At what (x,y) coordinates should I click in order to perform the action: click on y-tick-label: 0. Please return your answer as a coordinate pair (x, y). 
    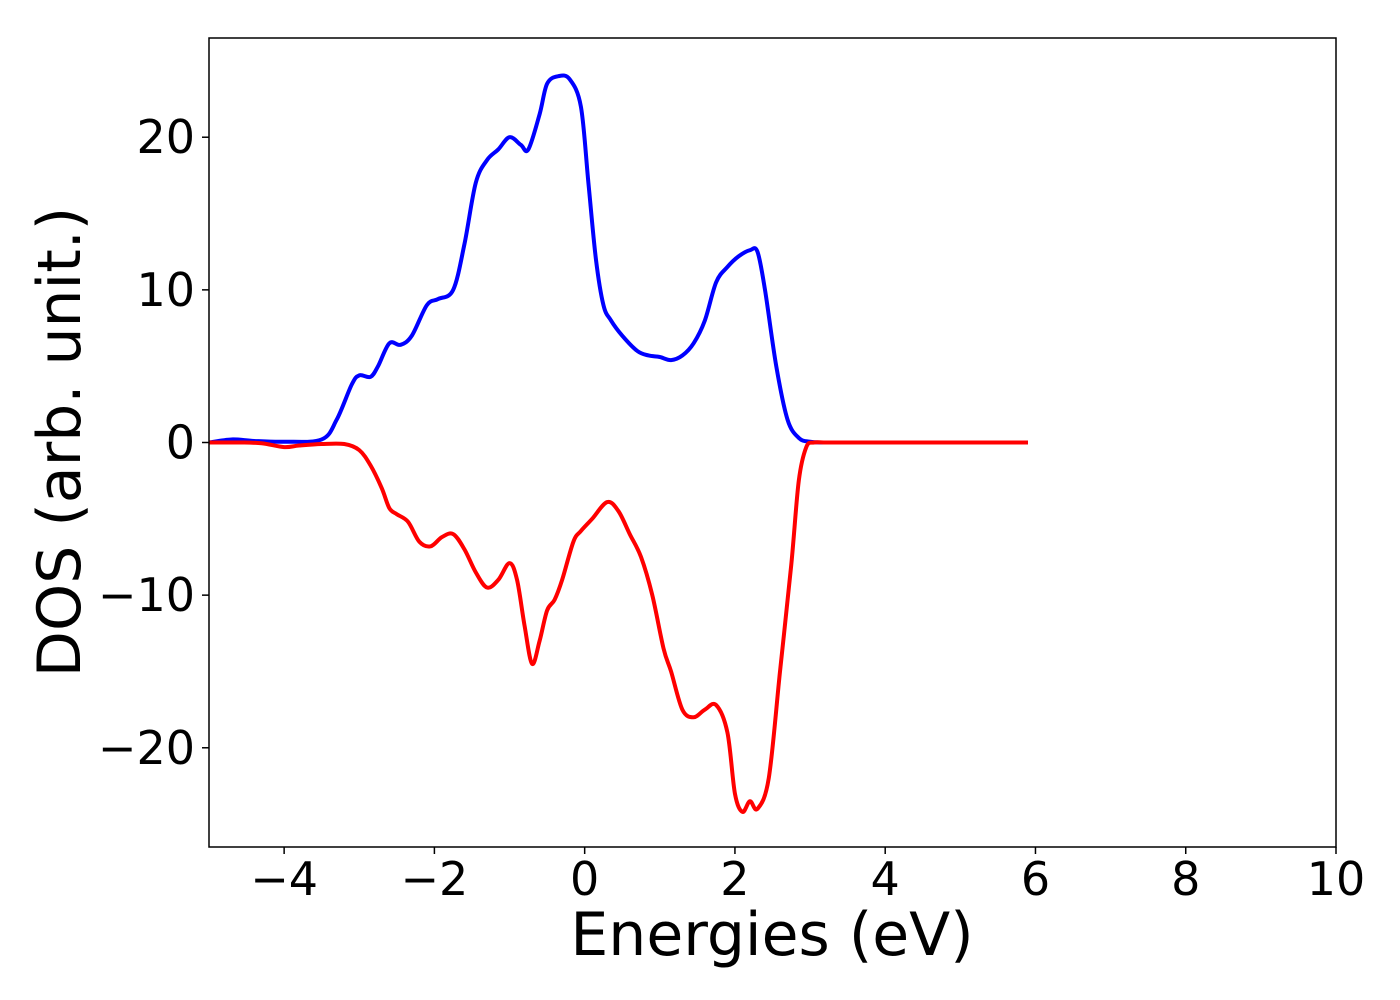
    Looking at the image, I should click on (180, 443).